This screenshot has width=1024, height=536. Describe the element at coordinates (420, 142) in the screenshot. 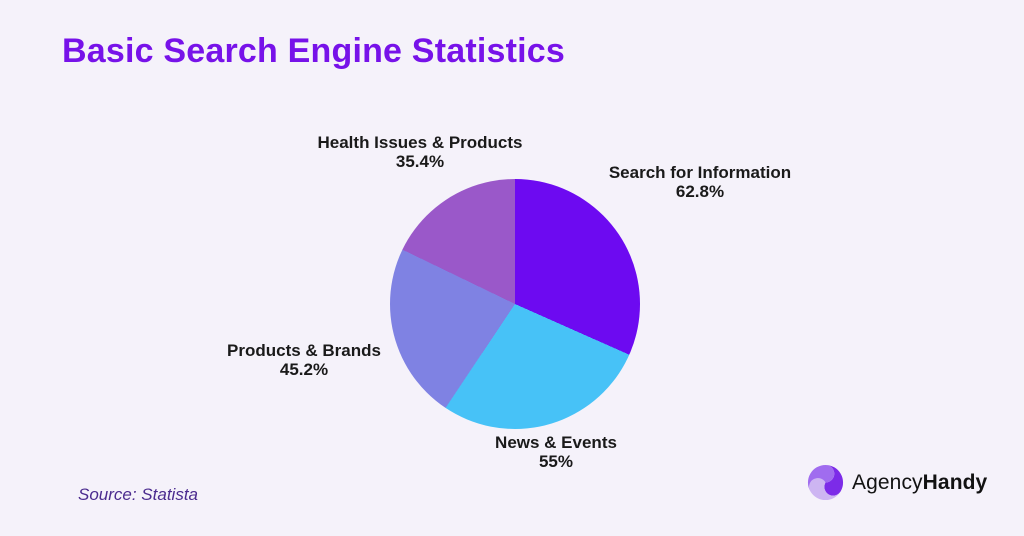

I see `slice-label-text: Health Issues & Products` at that location.